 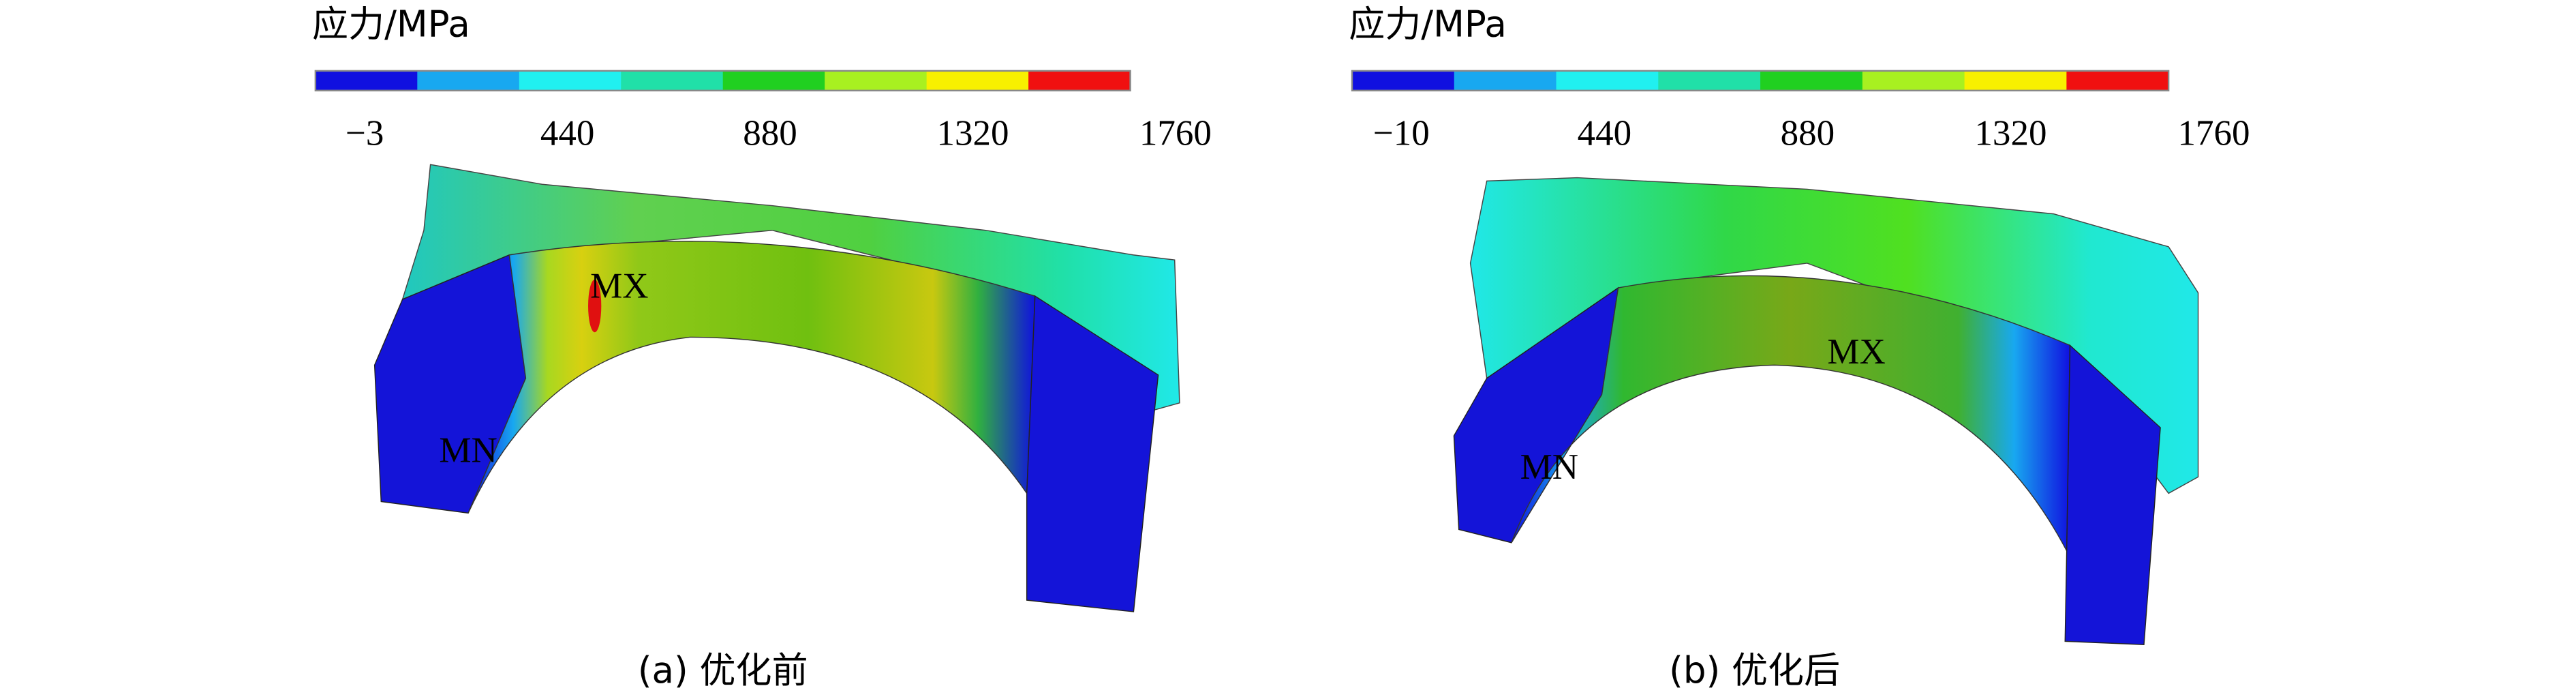 I want to click on colorbar-tick-label: −10, so click(x=1402, y=133).